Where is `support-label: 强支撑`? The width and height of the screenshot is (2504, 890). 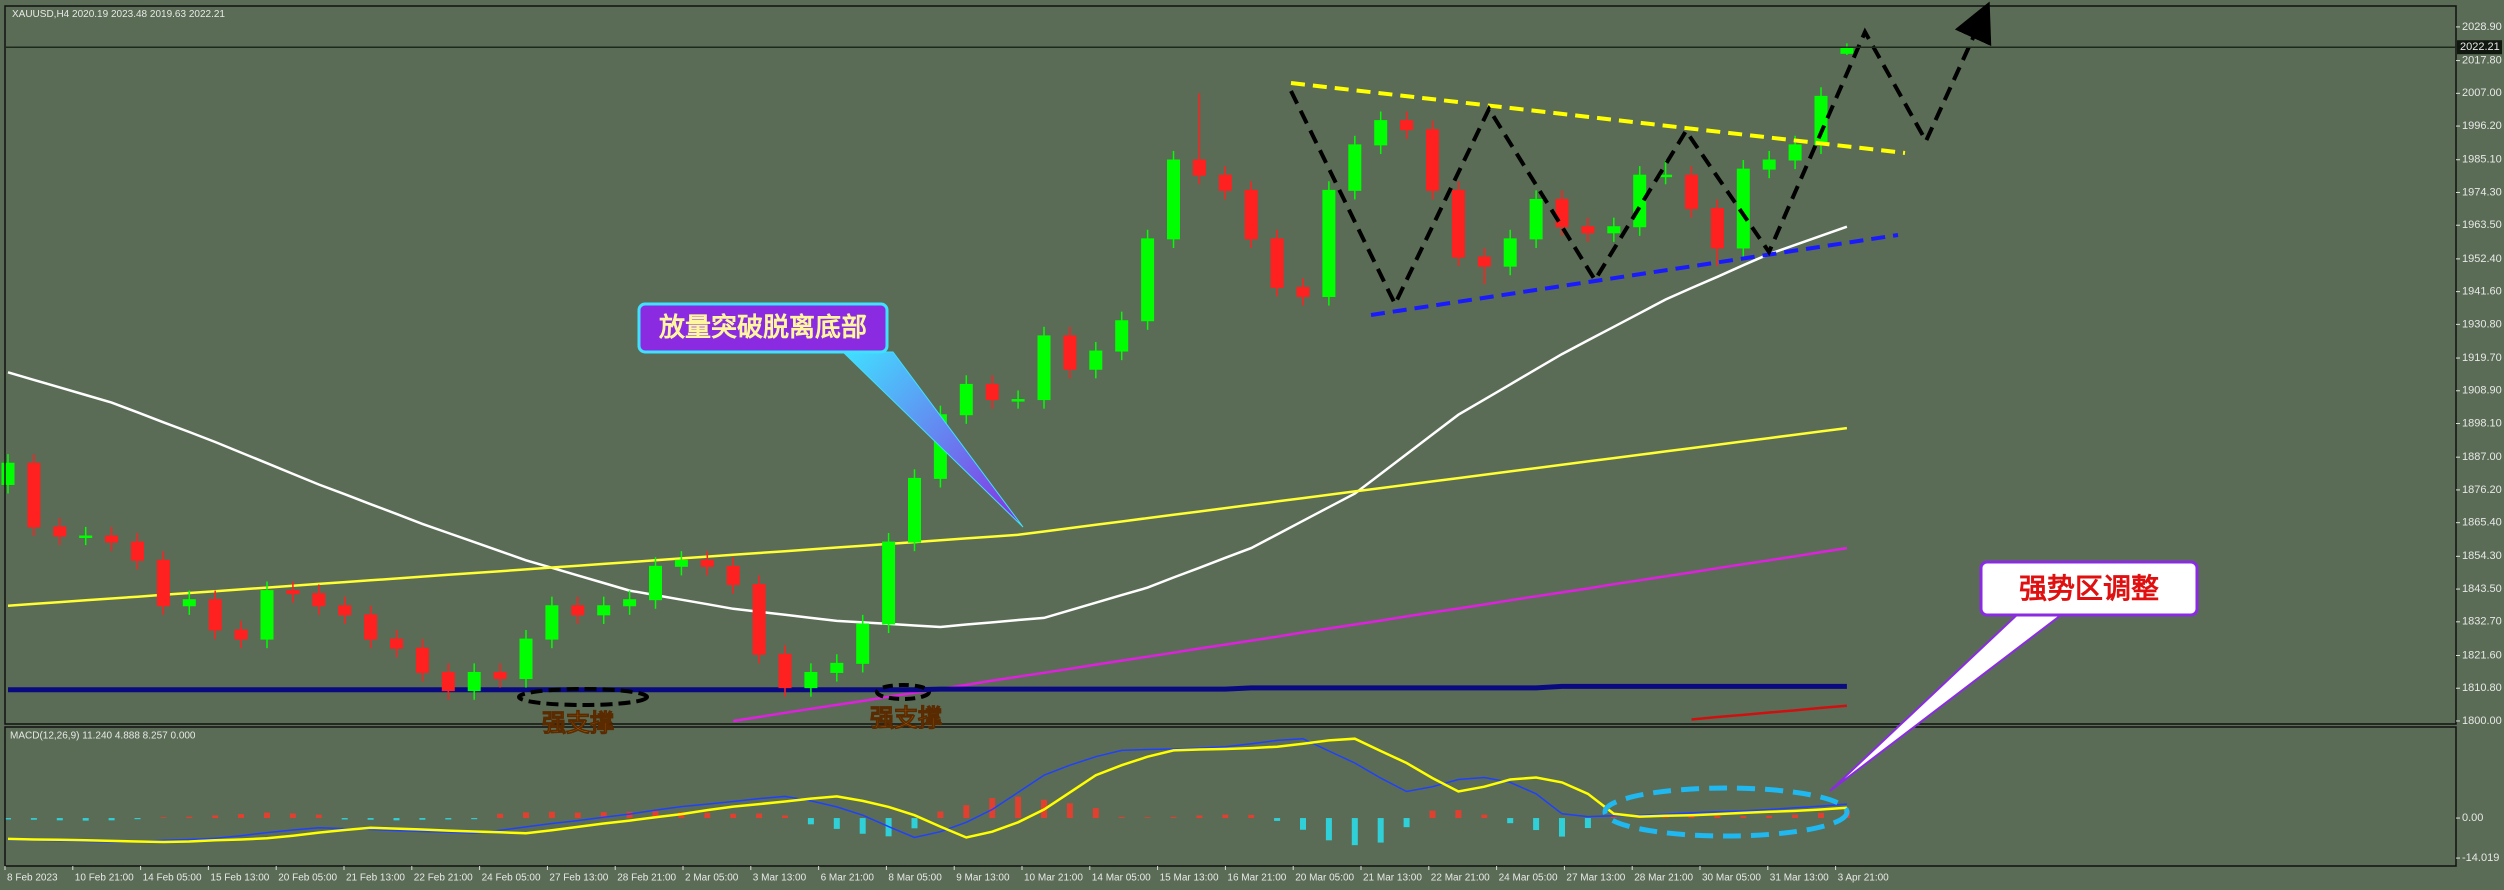 support-label: 强支撑 is located at coordinates (578, 722).